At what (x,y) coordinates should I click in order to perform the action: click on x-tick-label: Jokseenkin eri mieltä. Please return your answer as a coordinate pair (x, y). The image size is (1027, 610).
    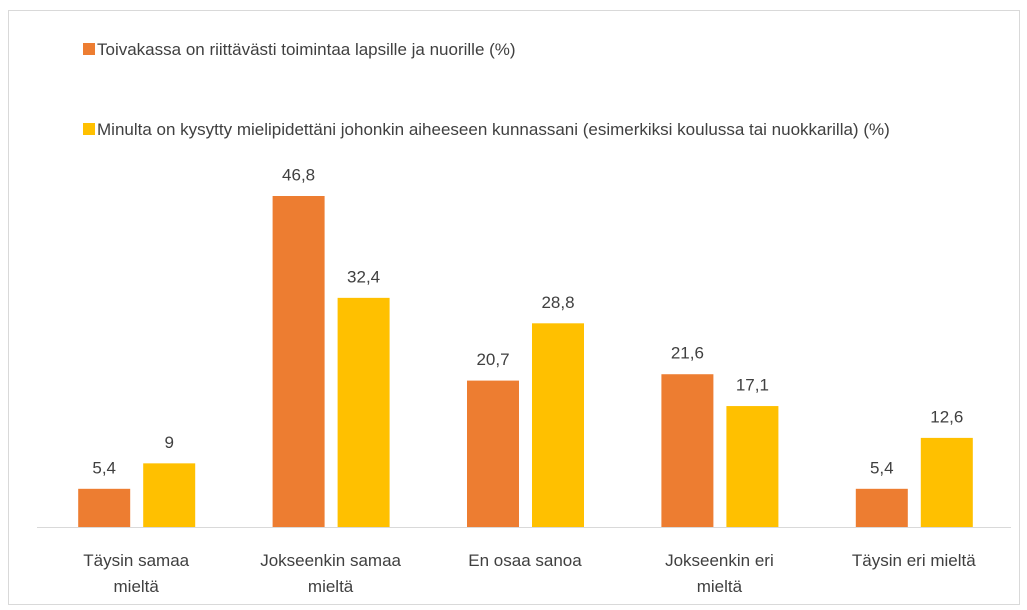
    Looking at the image, I should click on (719, 573).